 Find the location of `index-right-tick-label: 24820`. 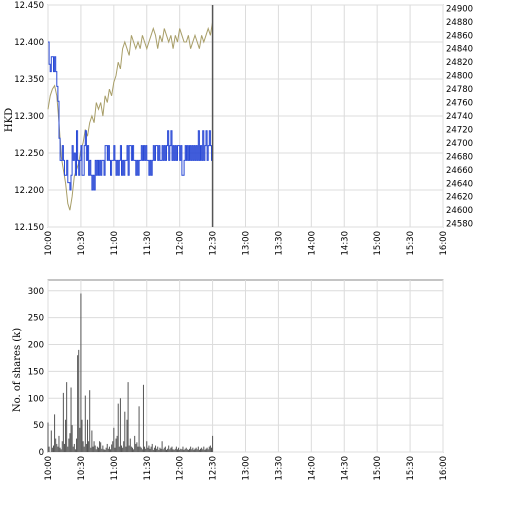

index-right-tick-label: 24820 is located at coordinates (459, 63).